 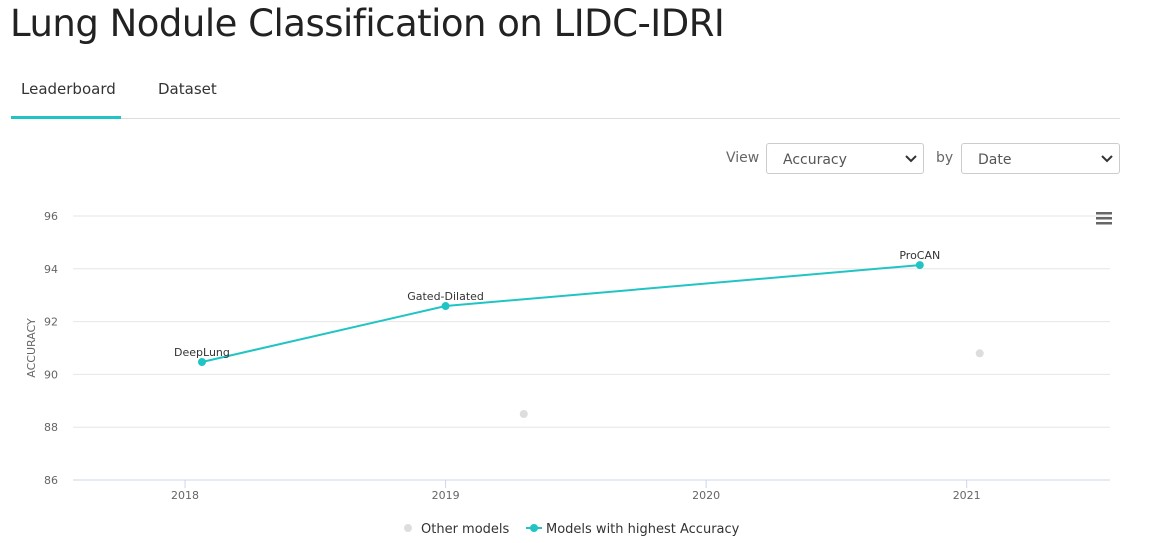 What do you see at coordinates (187, 89) in the screenshot?
I see `tab: Dataset` at bounding box center [187, 89].